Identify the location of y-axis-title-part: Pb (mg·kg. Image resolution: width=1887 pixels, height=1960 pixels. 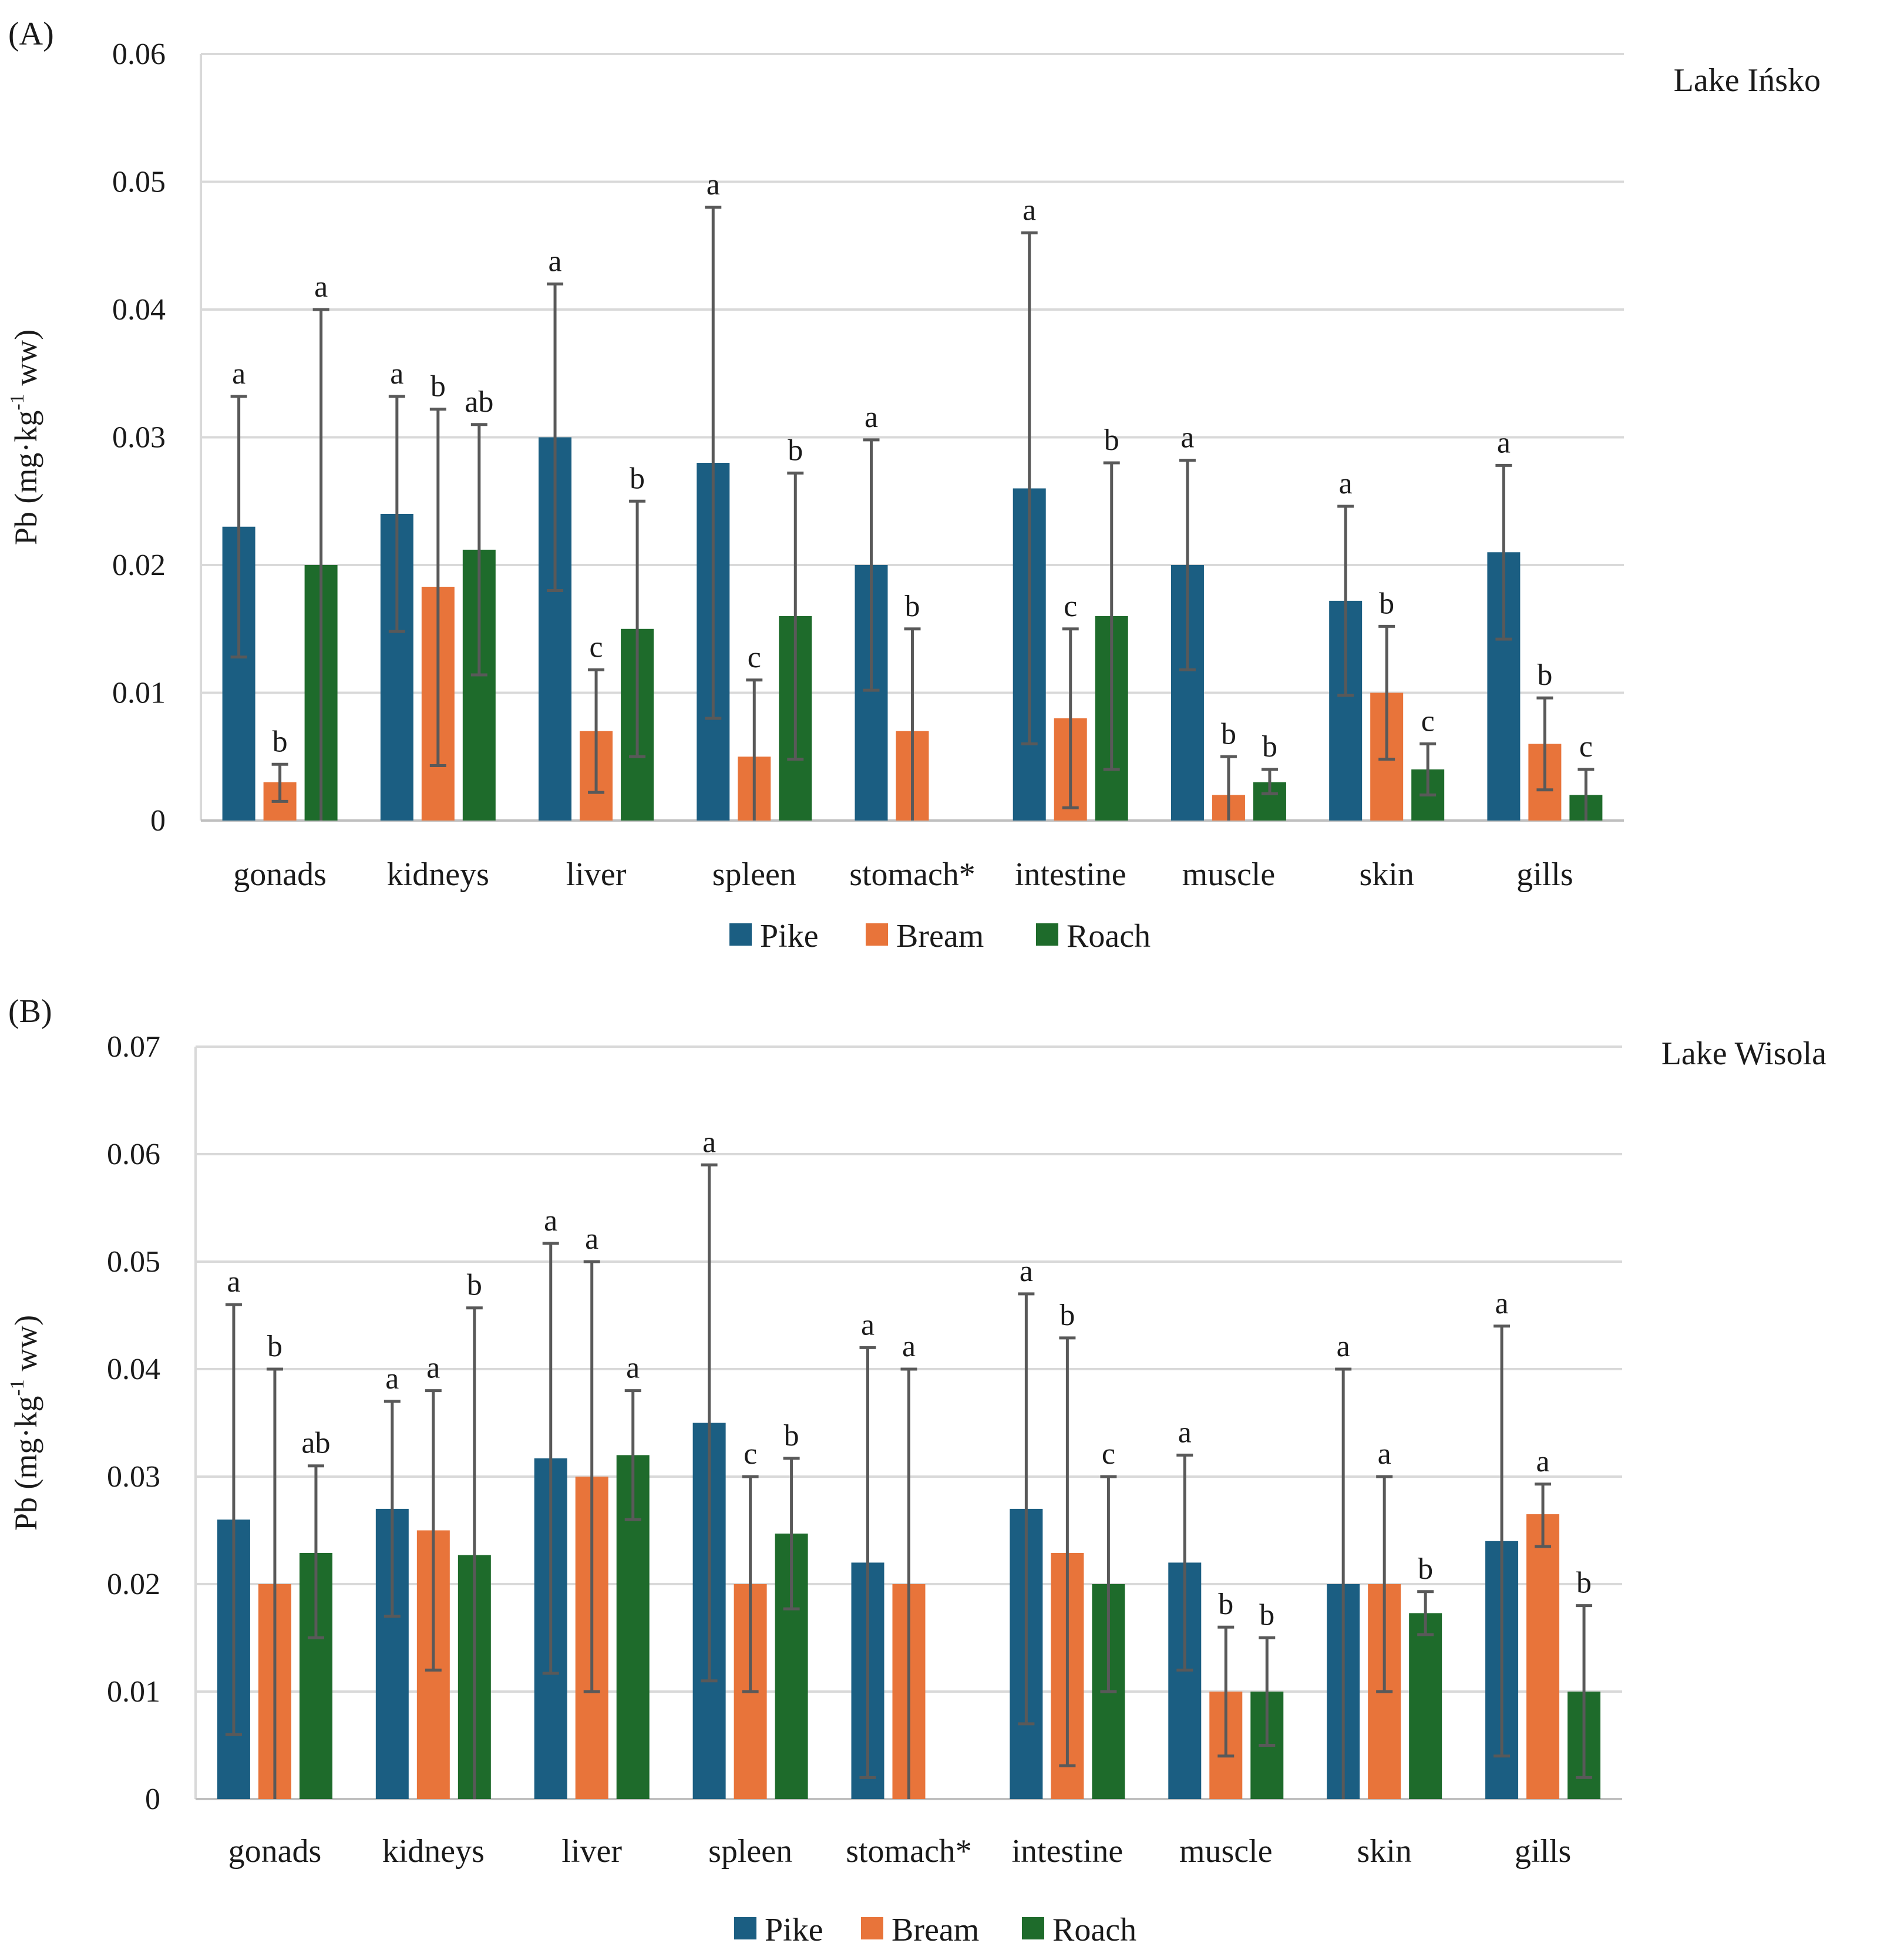
(25, 479).